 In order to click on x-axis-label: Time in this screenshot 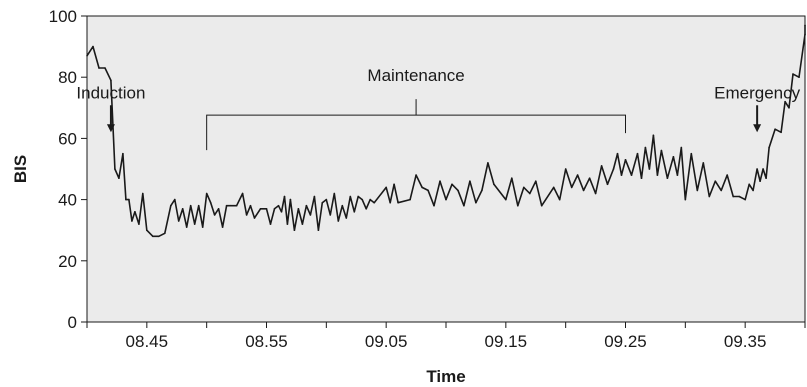, I will do `click(445, 376)`.